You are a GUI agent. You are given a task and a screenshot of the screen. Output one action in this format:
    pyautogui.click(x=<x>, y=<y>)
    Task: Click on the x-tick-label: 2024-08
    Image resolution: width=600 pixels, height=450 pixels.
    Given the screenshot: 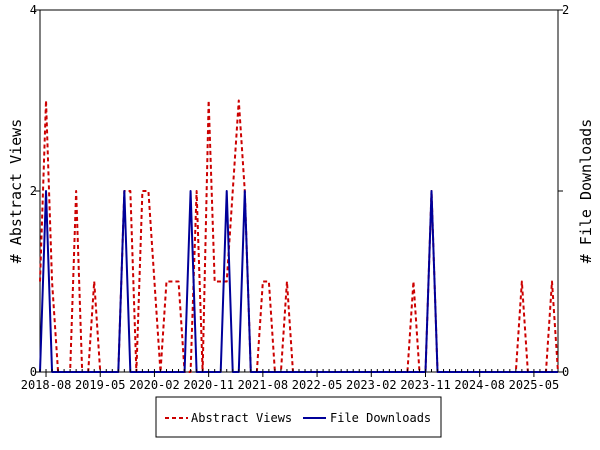 What is the action you would take?
    pyautogui.click(x=479, y=385)
    